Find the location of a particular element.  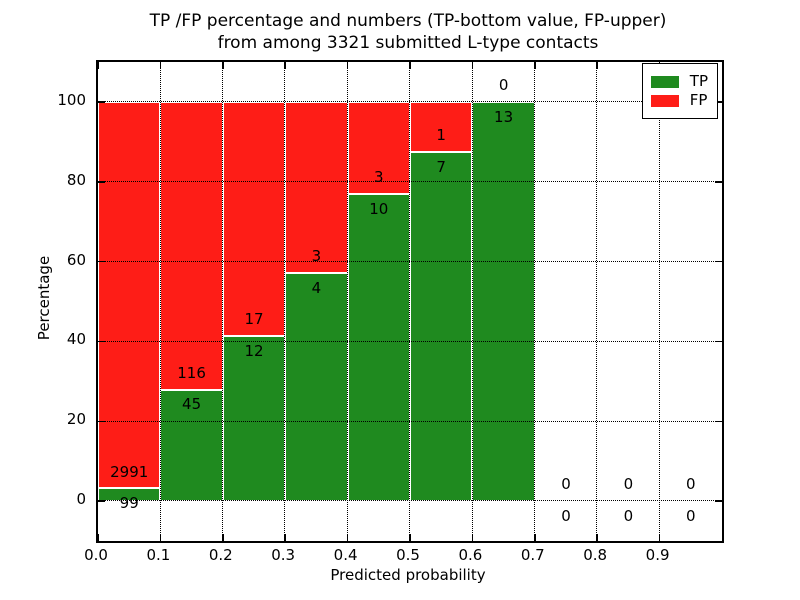

x-tick-label: 0.8 is located at coordinates (595, 555).